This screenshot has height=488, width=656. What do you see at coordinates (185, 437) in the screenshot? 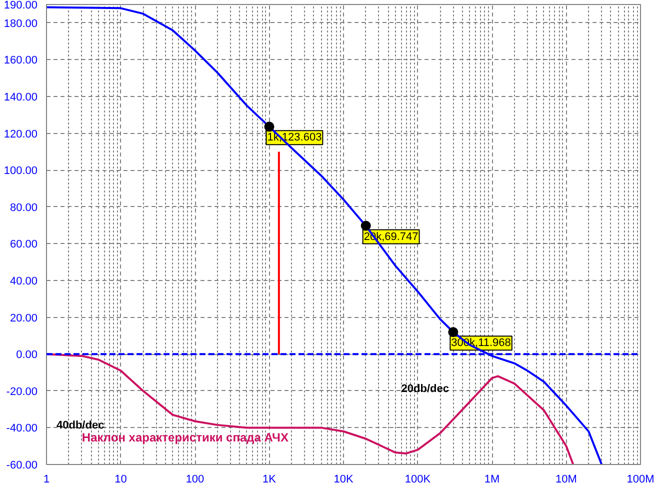
I see `series-label: Наклон характеристики спада АЧХ` at bounding box center [185, 437].